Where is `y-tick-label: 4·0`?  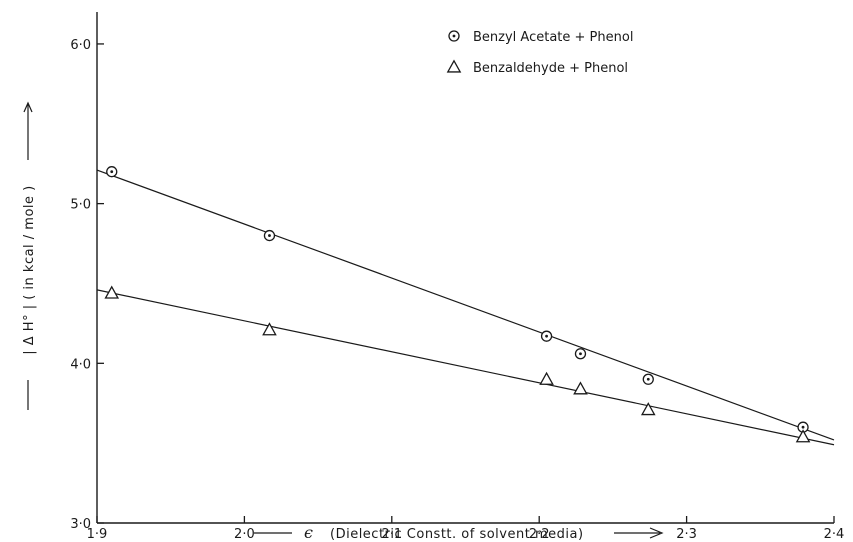 y-tick-label: 4·0 is located at coordinates (80, 364).